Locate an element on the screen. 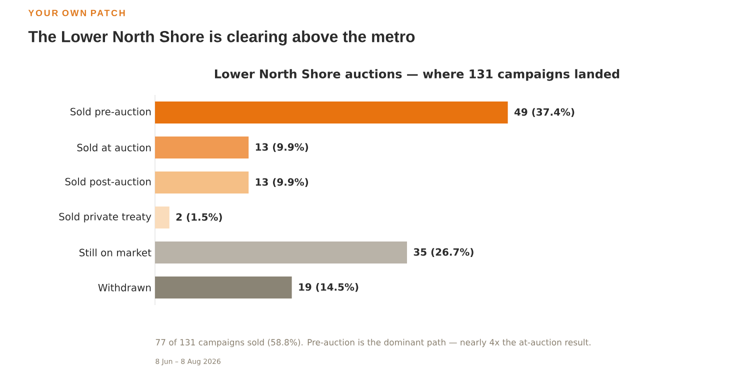 The height and width of the screenshot is (374, 746). data-label: 19 (14.5%) is located at coordinates (328, 287).